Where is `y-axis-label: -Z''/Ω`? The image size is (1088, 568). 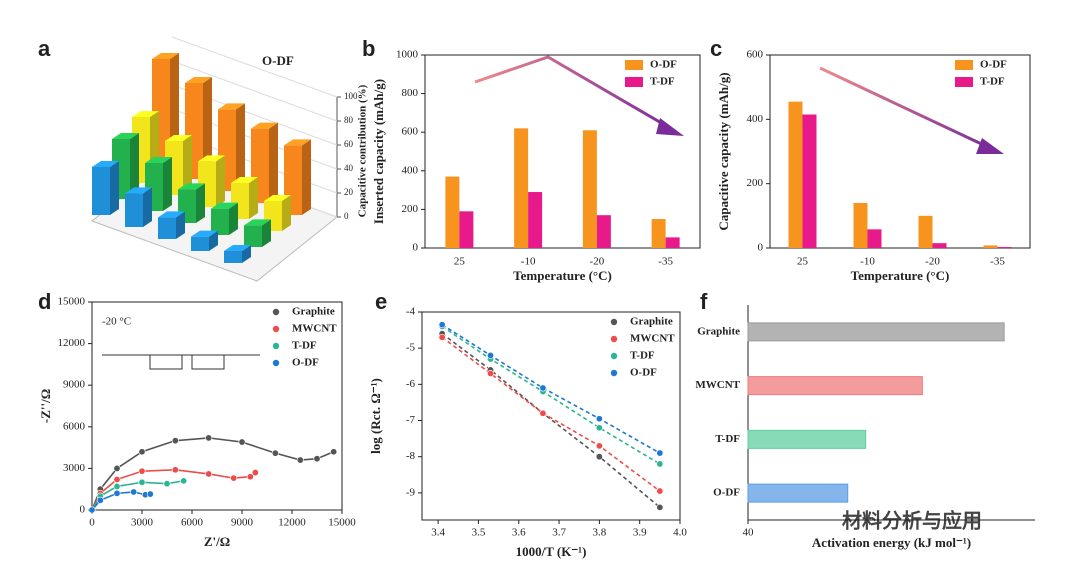
y-axis-label: -Z''/Ω is located at coordinates (45, 406).